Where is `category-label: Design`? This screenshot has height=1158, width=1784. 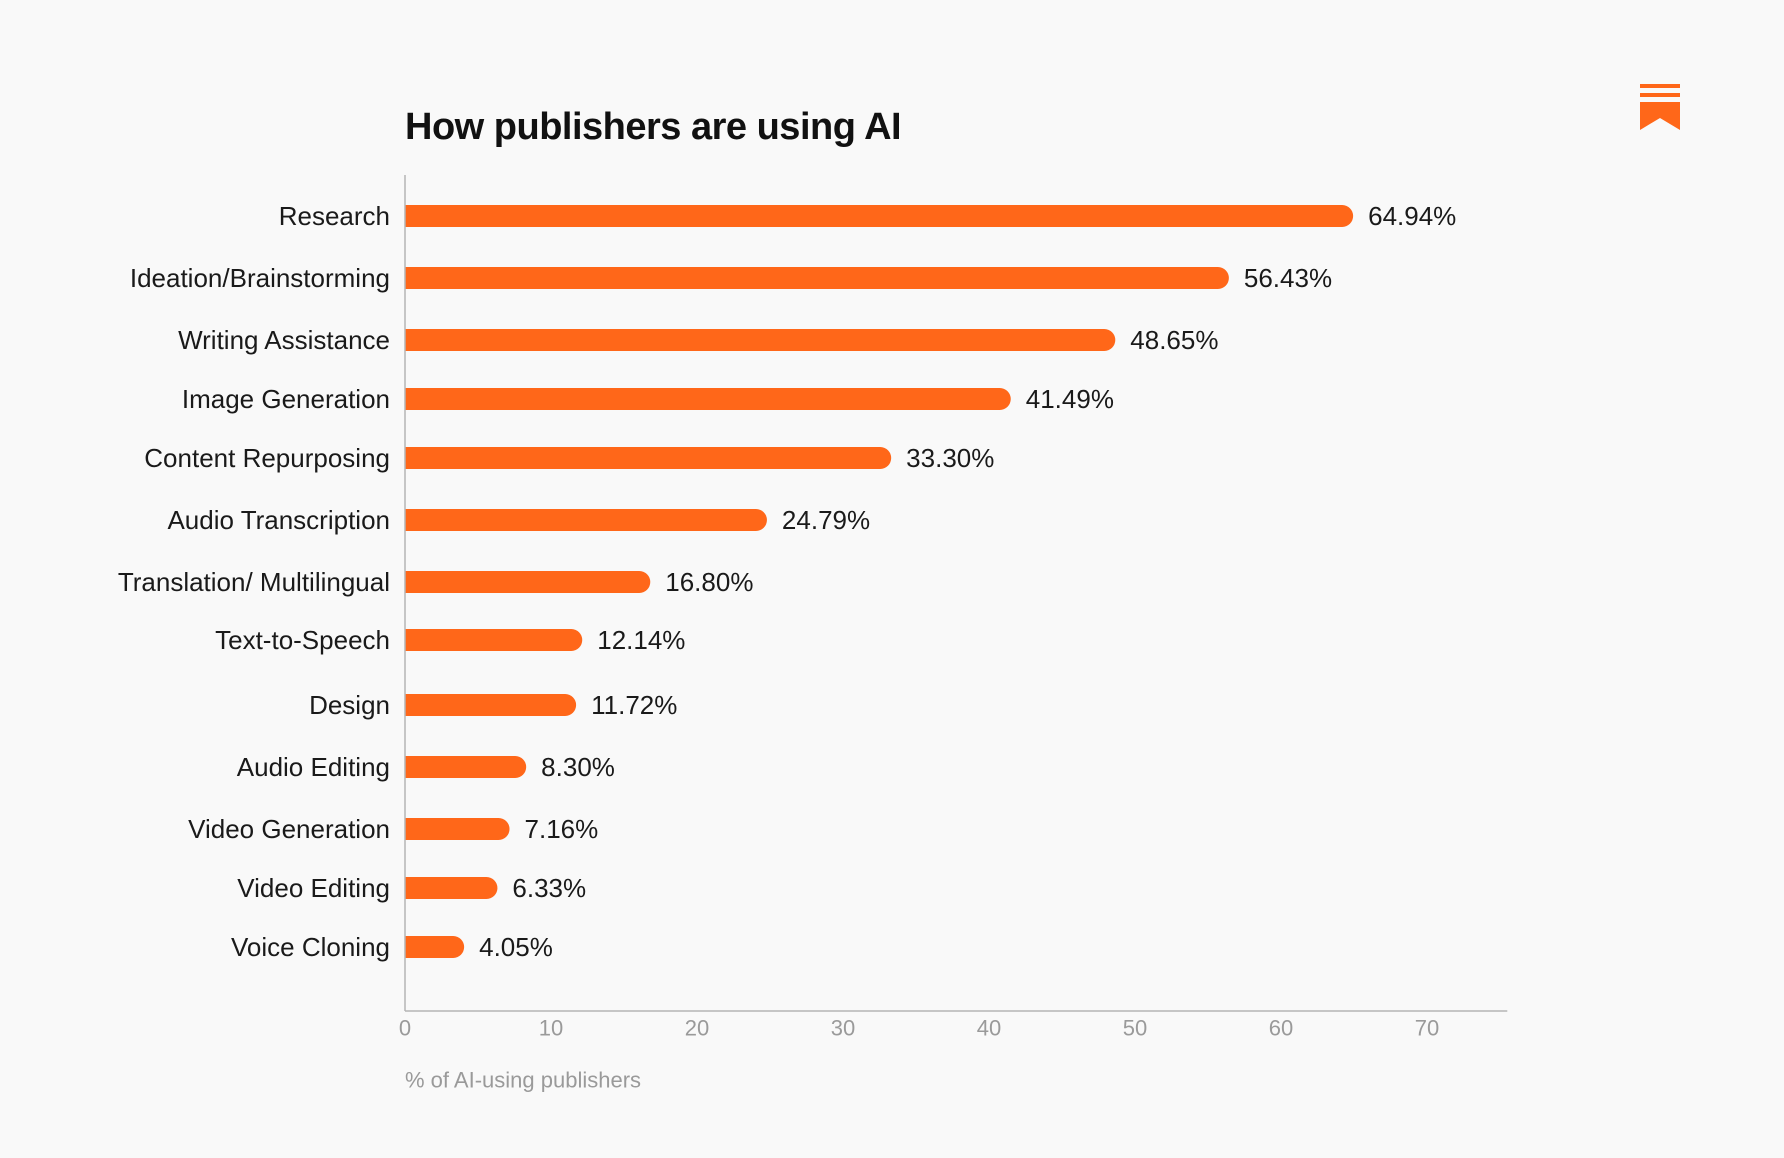 category-label: Design is located at coordinates (349, 705).